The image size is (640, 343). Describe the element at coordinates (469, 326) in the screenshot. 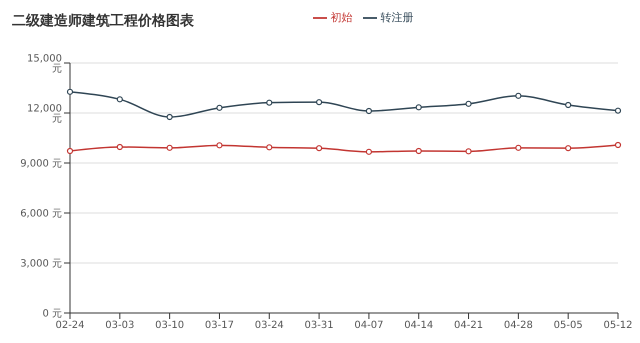

I see `x-tick-label: 04-21` at that location.